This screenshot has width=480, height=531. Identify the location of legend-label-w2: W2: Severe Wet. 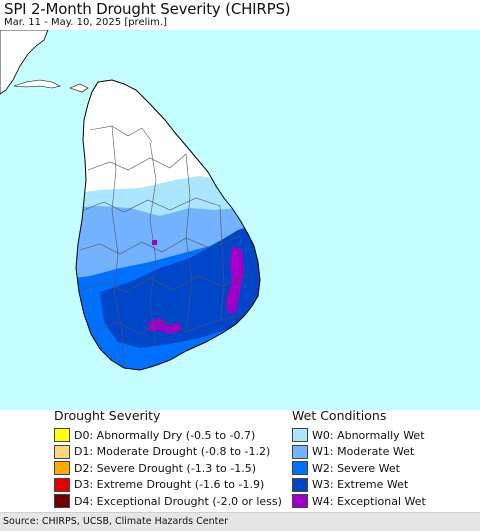
(356, 468).